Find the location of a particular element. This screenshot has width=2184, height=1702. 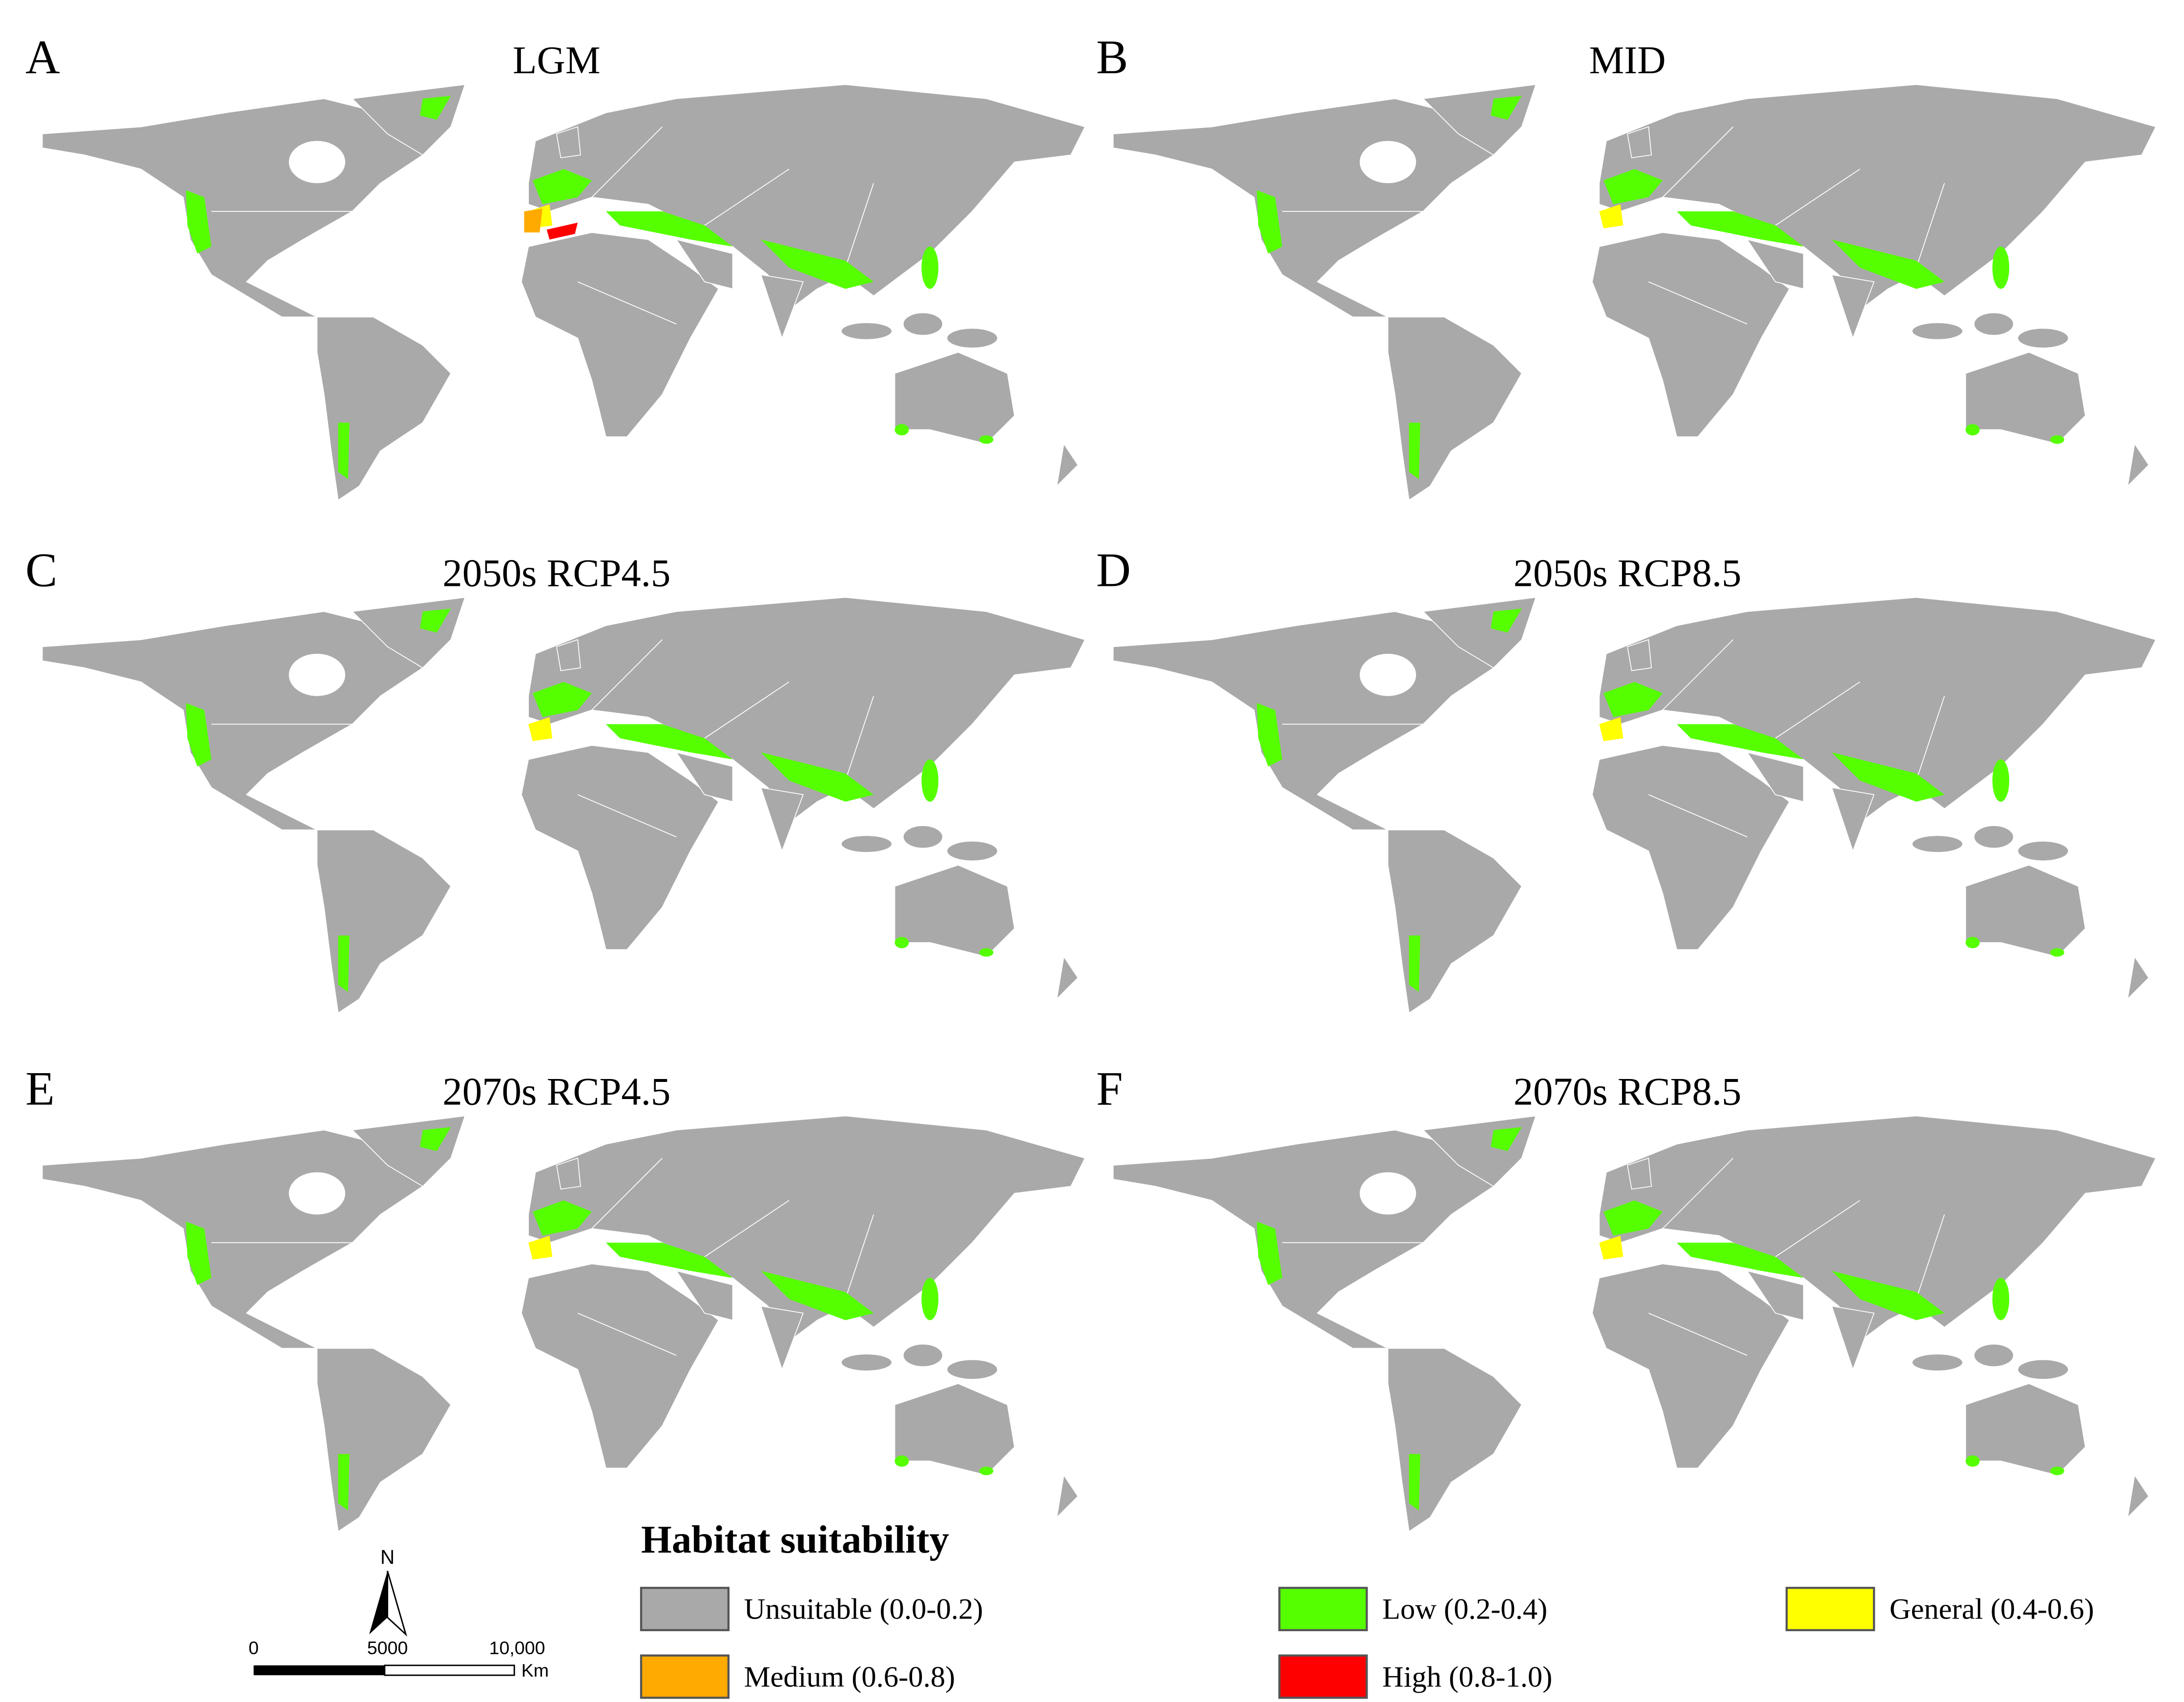

legend-label: General (0.4-0.6) is located at coordinates (1992, 1609).